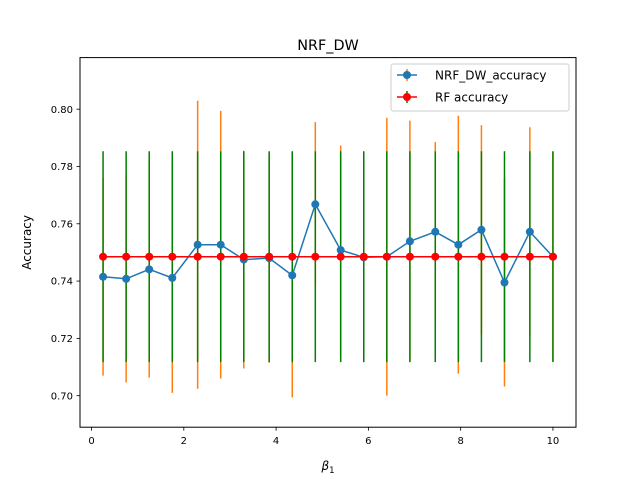  I want to click on y-tick-label: 0.72, so click(62, 339).